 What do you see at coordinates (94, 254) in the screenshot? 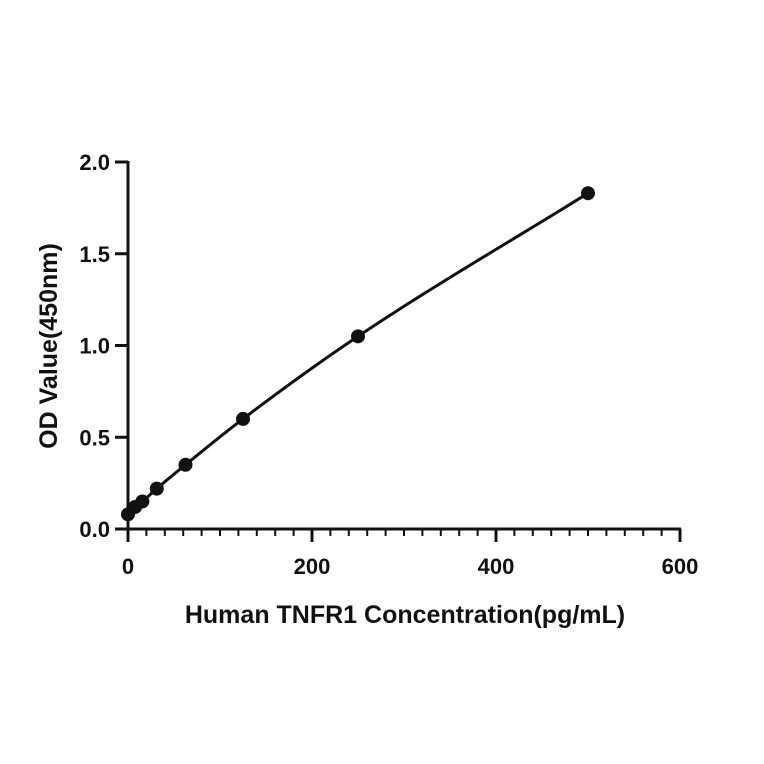
I see `y-tick-label: 1.5` at bounding box center [94, 254].